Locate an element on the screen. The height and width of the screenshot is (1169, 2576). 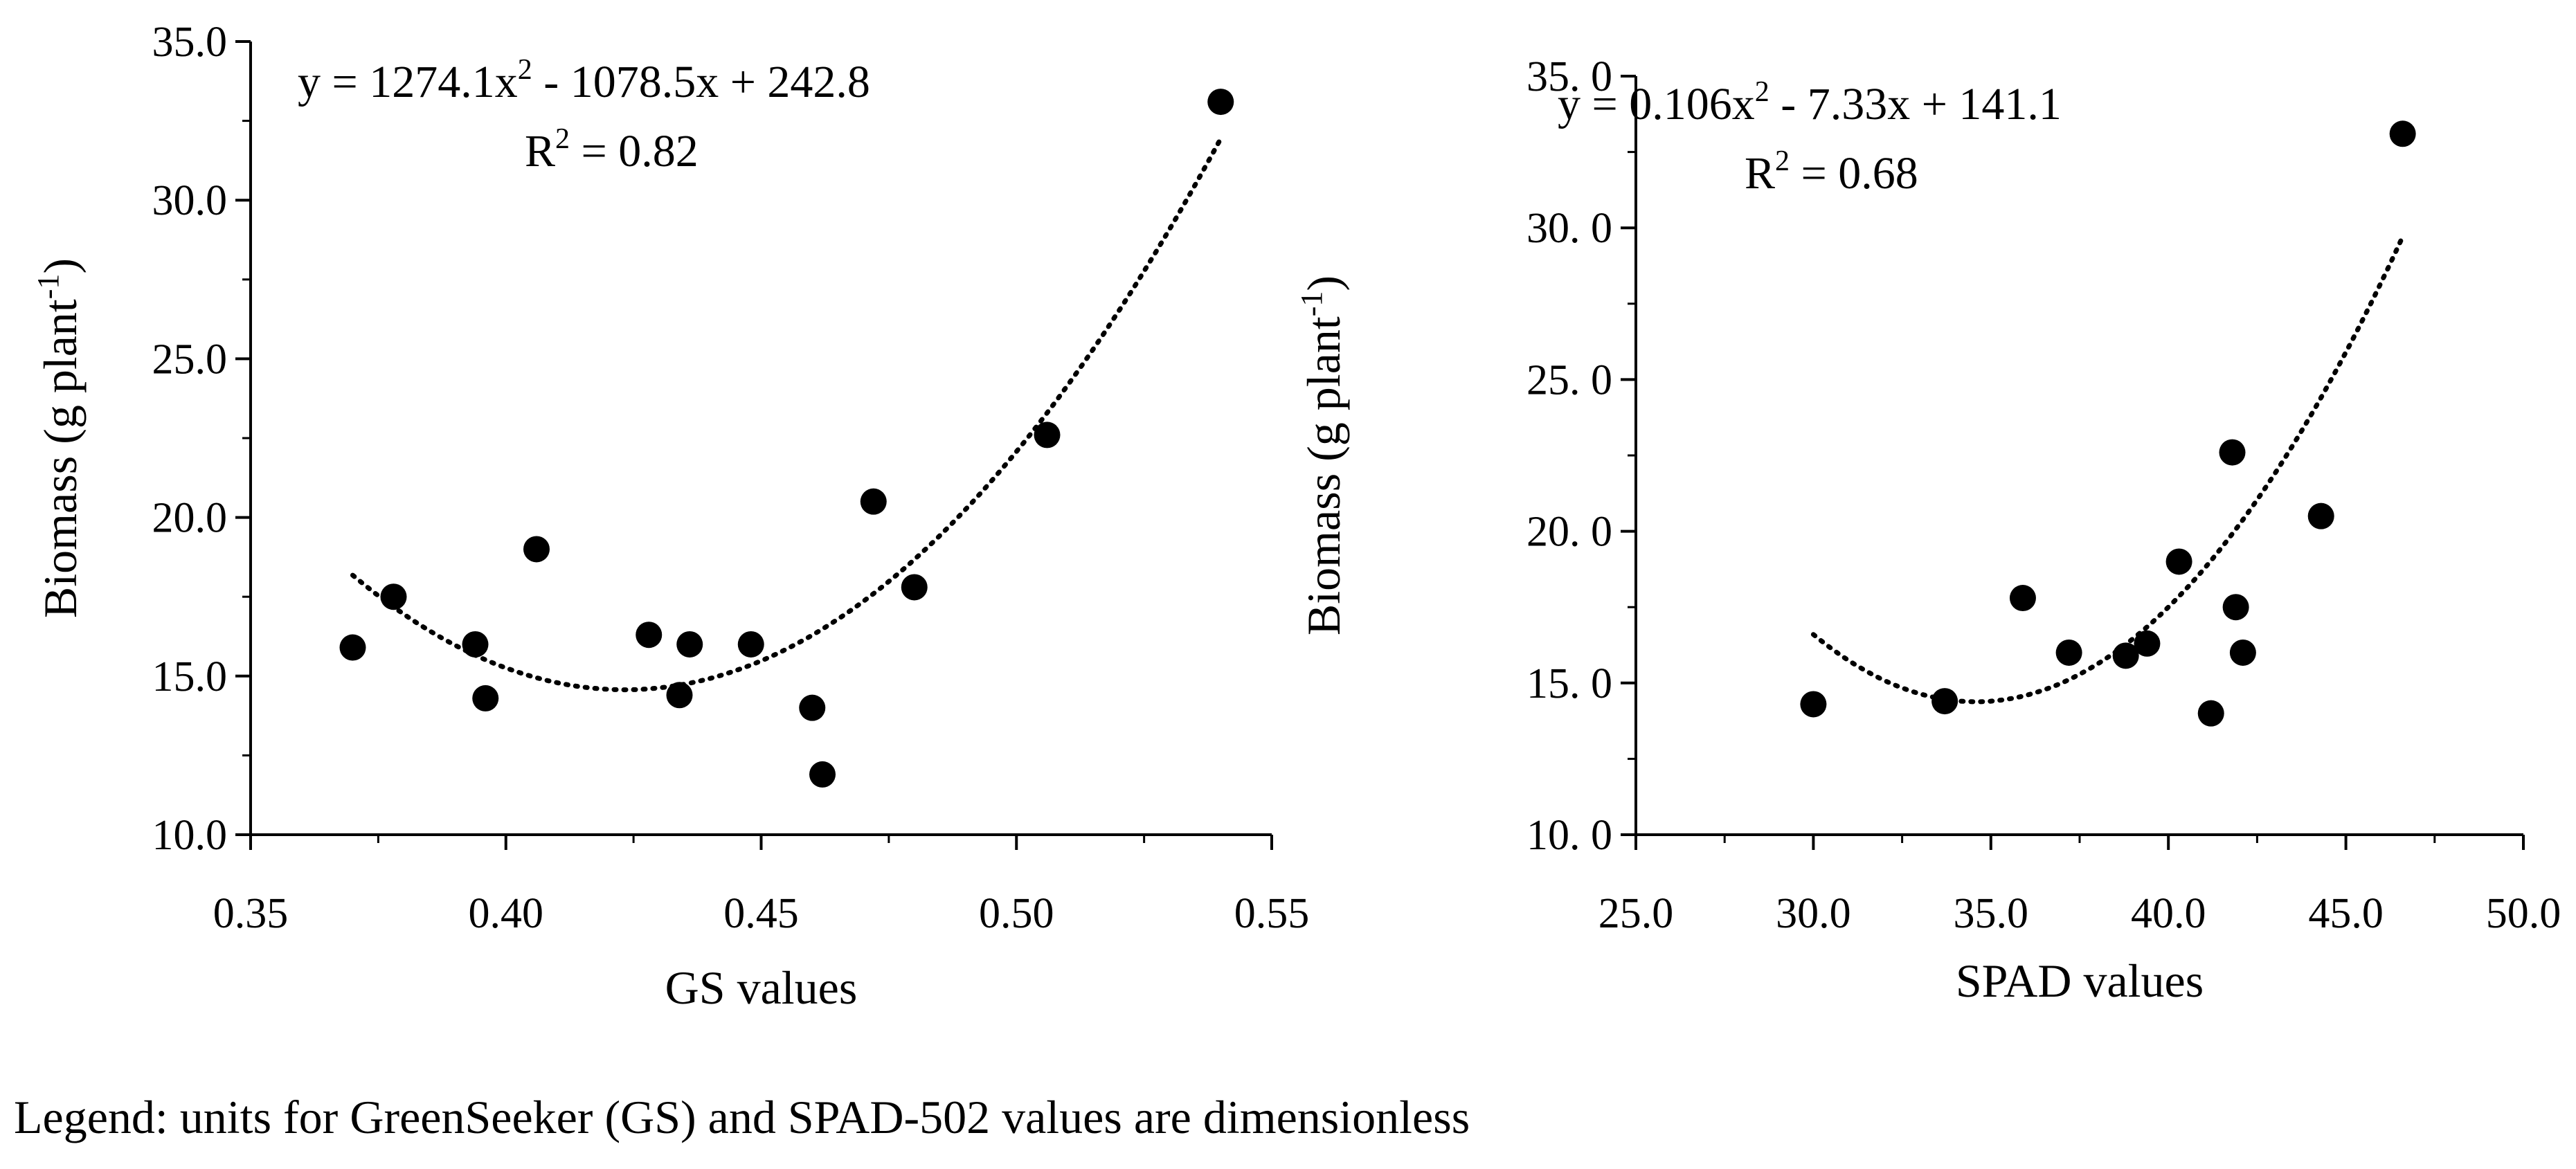
y-tick-label: 15. 0 is located at coordinates (1569, 683).